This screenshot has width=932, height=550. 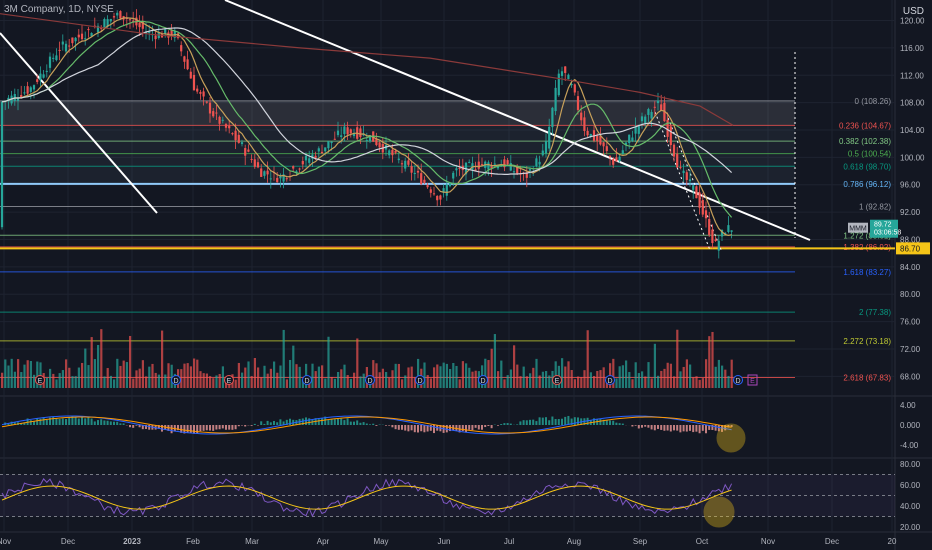 I want to click on currency-label: USD, so click(x=913, y=11).